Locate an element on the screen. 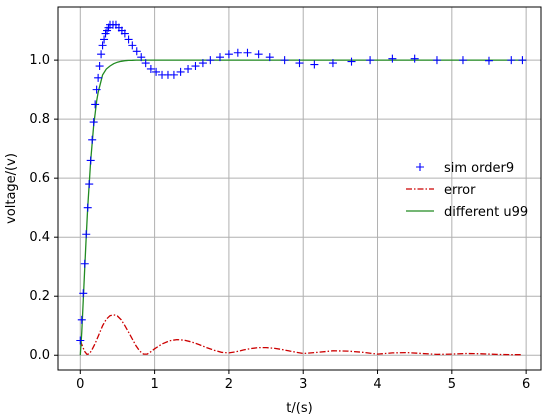 The height and width of the screenshot is (419, 550). x-tick-label: 0 is located at coordinates (80, 384).